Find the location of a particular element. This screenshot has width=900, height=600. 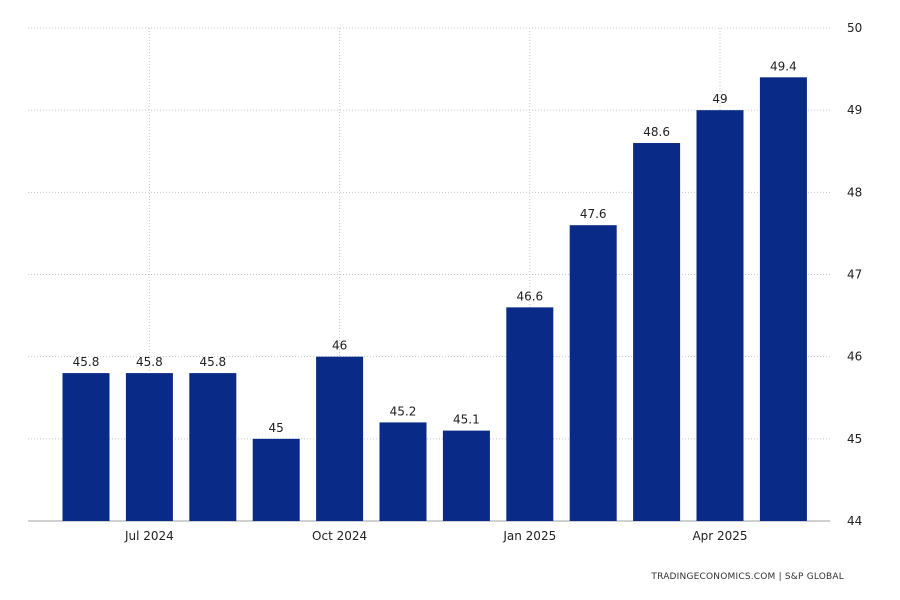

y-tick-label: 45 is located at coordinates (854, 439).